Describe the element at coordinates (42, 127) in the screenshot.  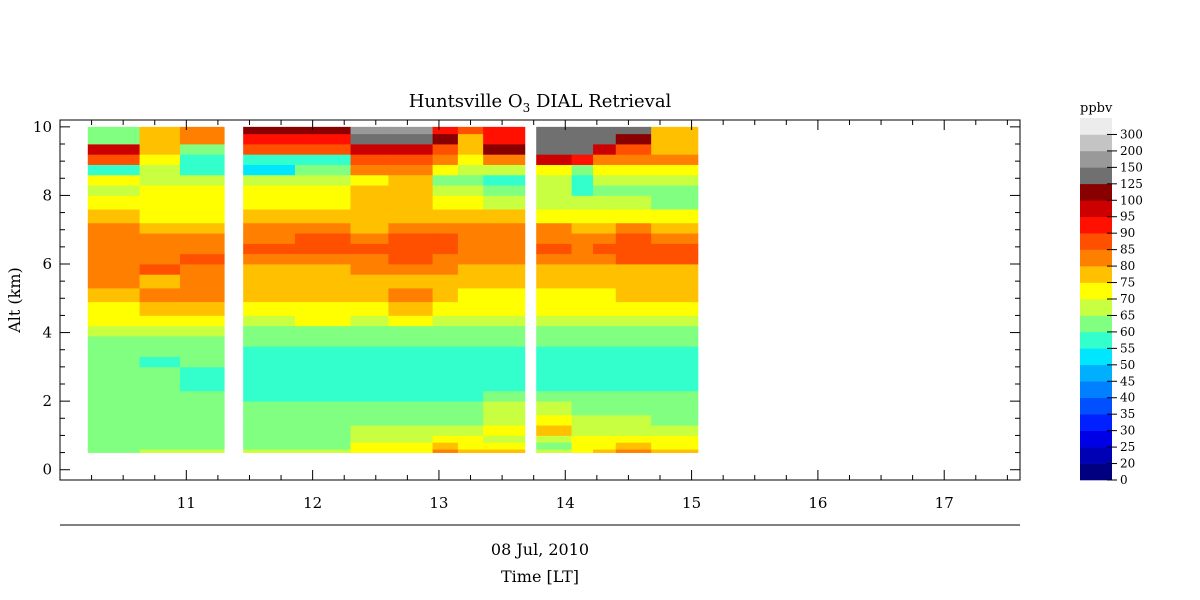
I see `y-tick-label: 10` at that location.